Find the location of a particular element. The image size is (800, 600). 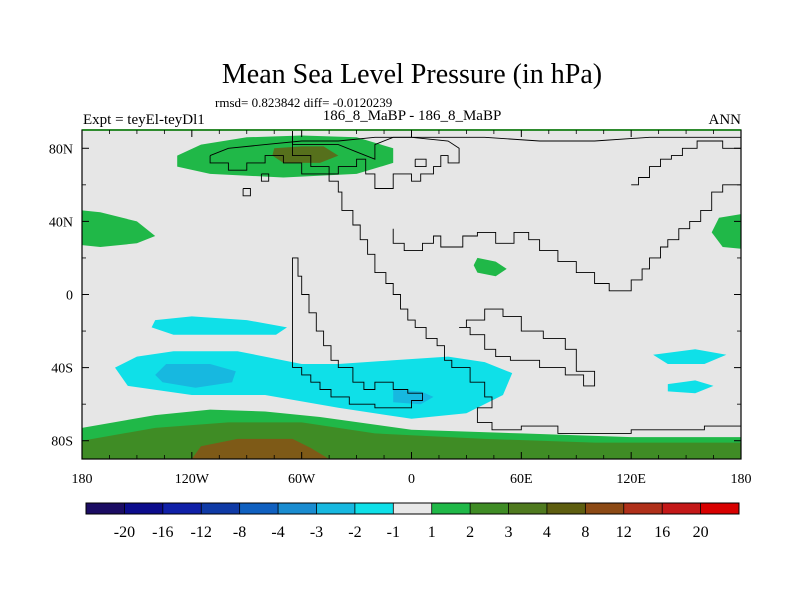

y-tick-label-1: 40N is located at coordinates (61, 222).